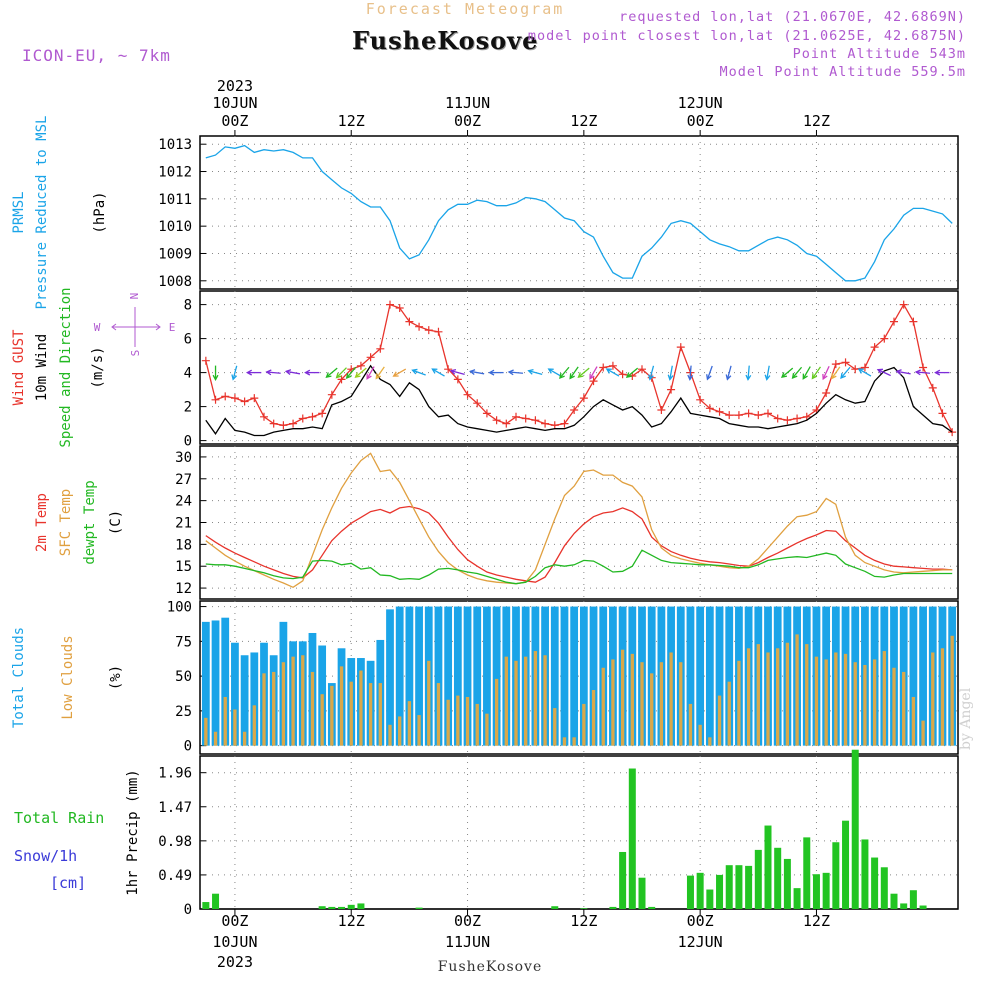 The image size is (1000, 1000). What do you see at coordinates (445, 40) in the screenshot?
I see `location-title: FusheKosove` at bounding box center [445, 40].